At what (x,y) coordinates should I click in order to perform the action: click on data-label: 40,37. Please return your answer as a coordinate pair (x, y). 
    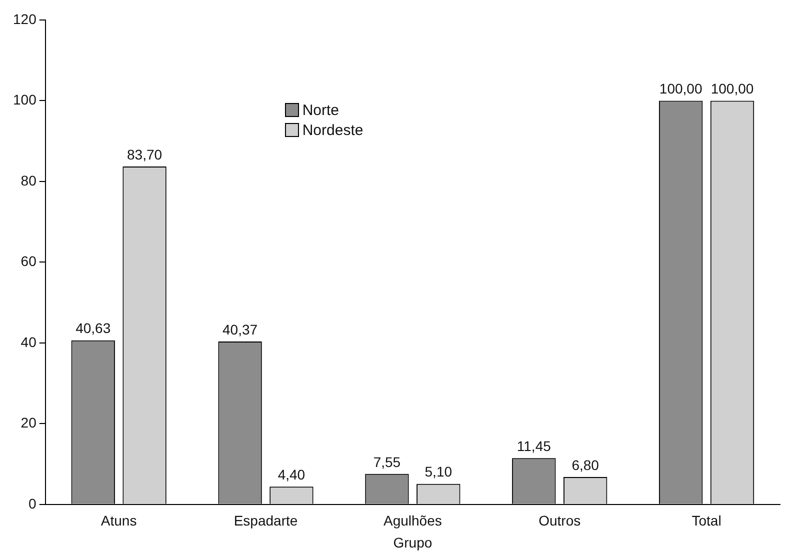
    Looking at the image, I should click on (240, 329).